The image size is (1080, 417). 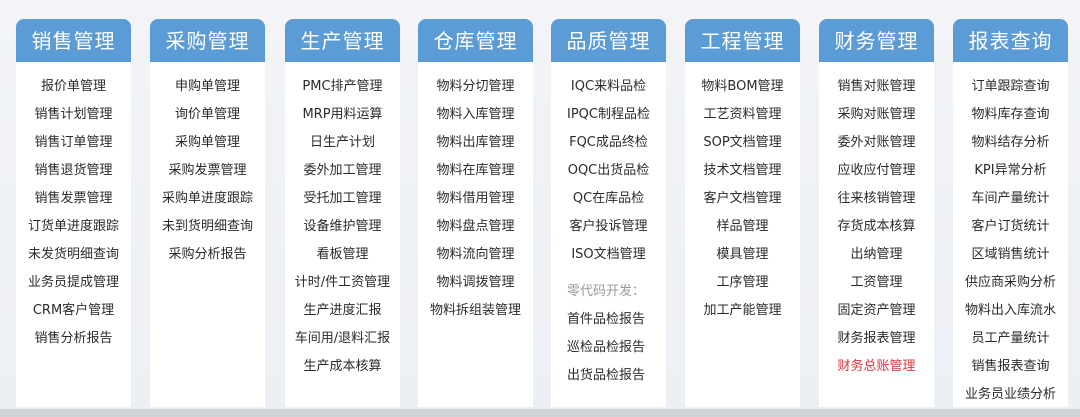 I want to click on menu-item: 物料盘点管理, so click(x=475, y=226).